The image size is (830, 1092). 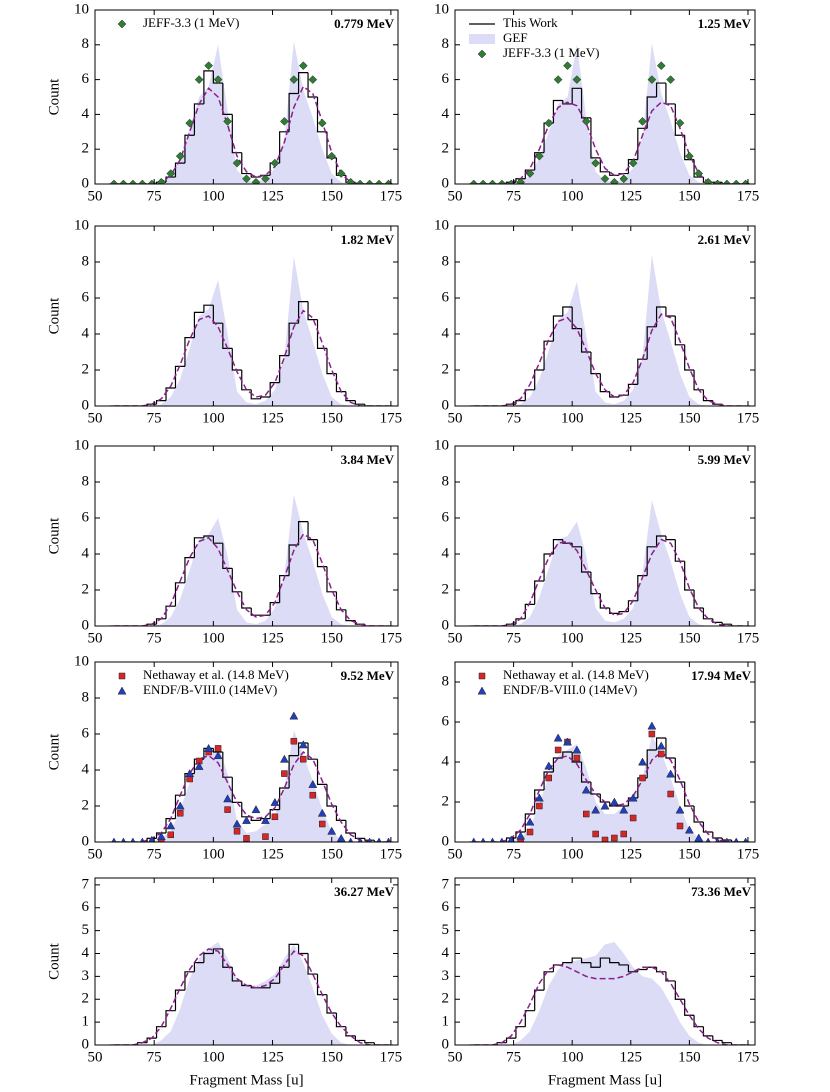 I want to click on y-tick-label: 4, so click(x=446, y=114).